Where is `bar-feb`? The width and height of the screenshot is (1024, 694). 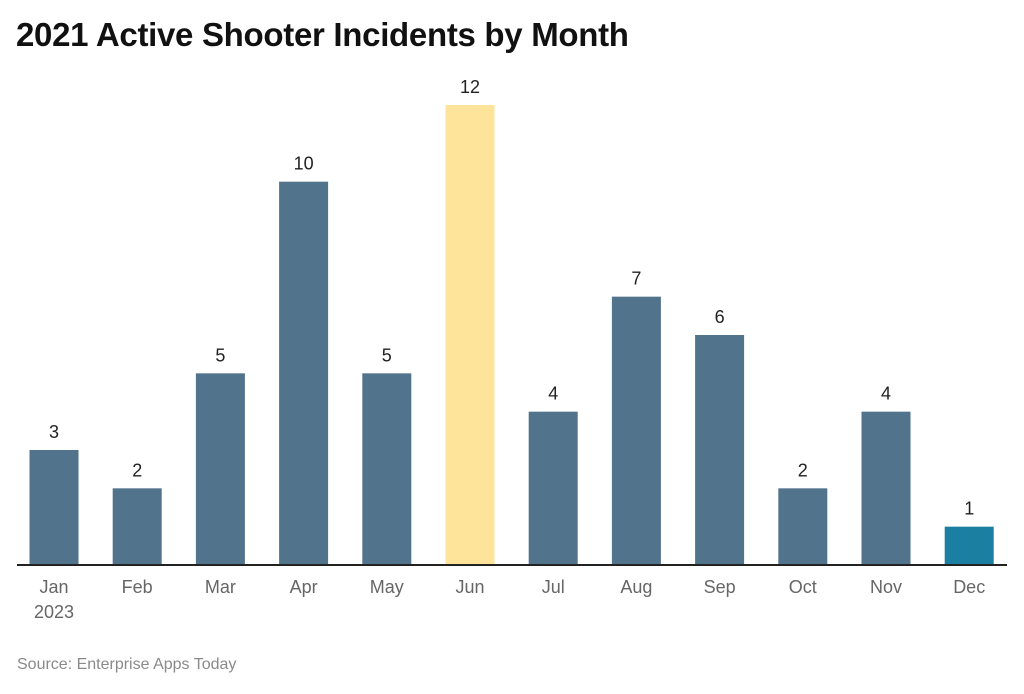
bar-feb is located at coordinates (137, 526).